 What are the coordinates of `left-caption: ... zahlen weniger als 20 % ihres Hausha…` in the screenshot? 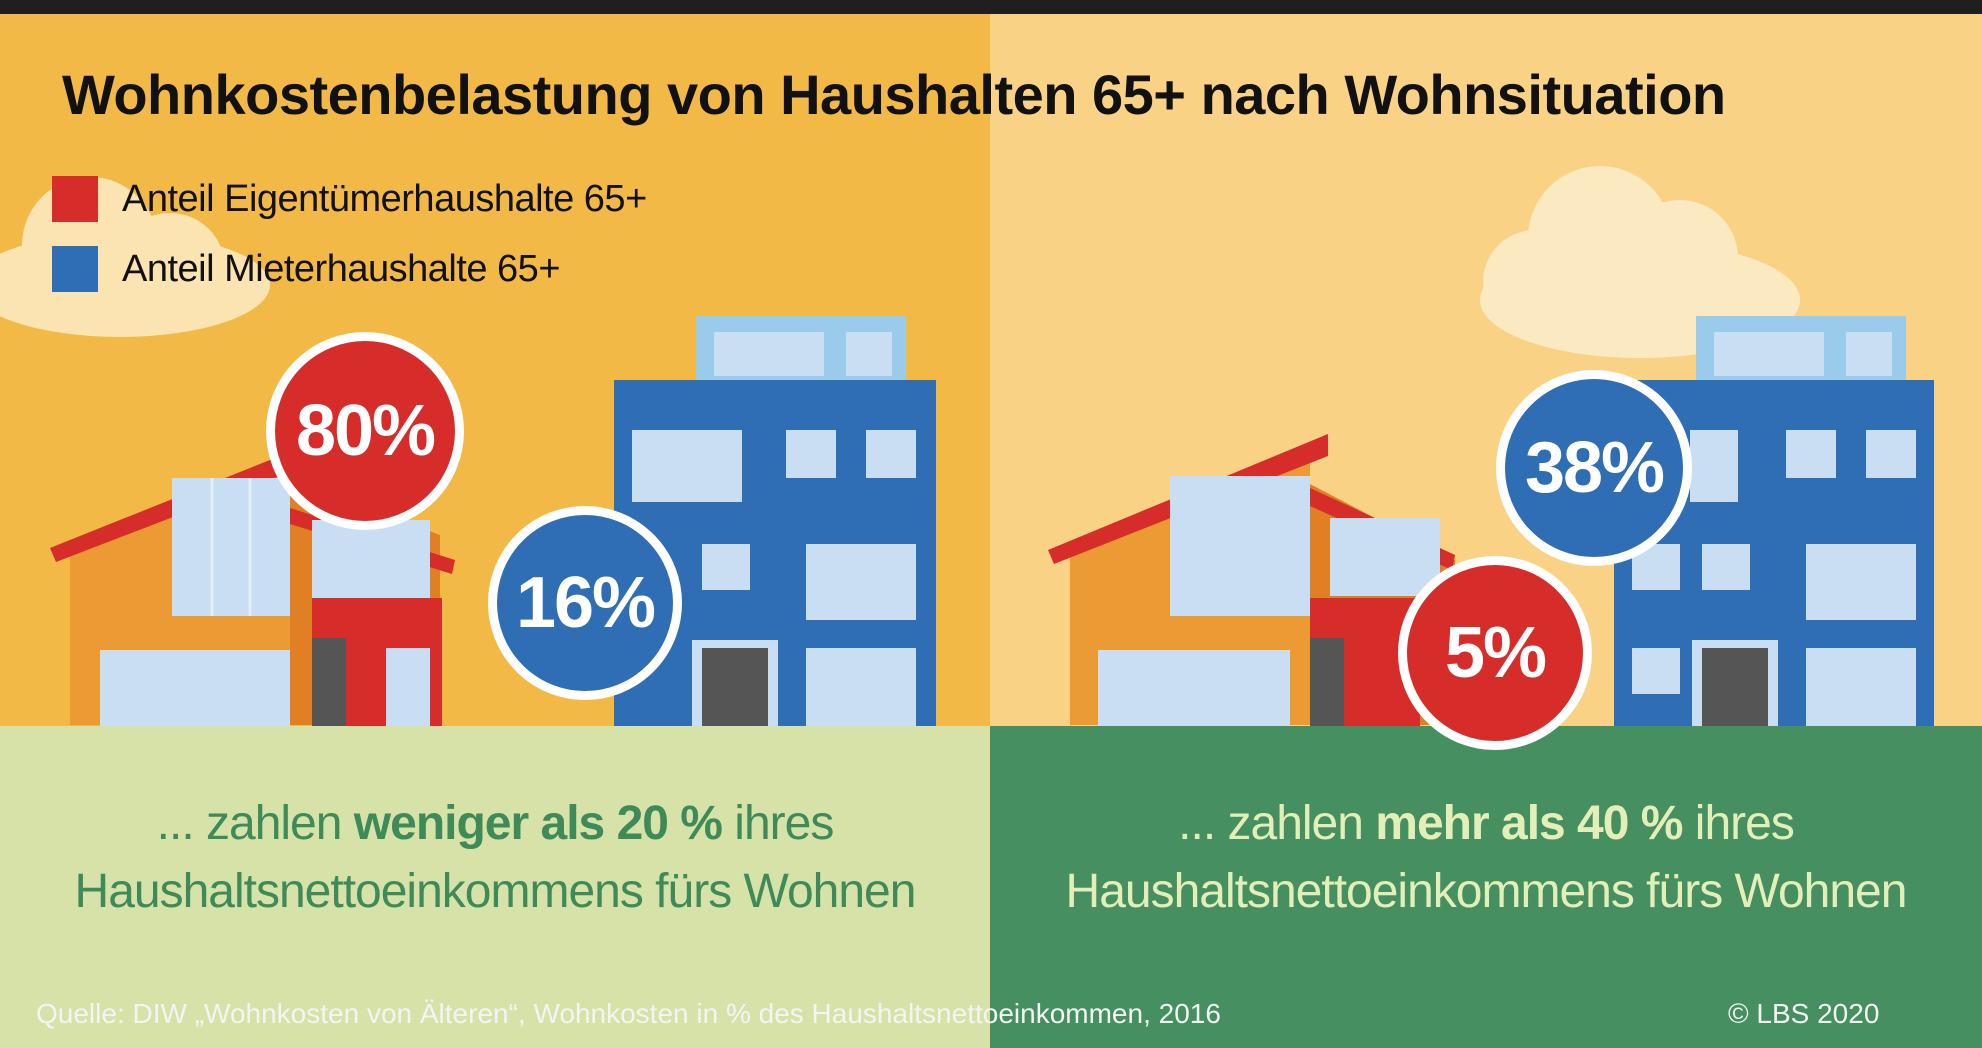 It's located at (495, 858).